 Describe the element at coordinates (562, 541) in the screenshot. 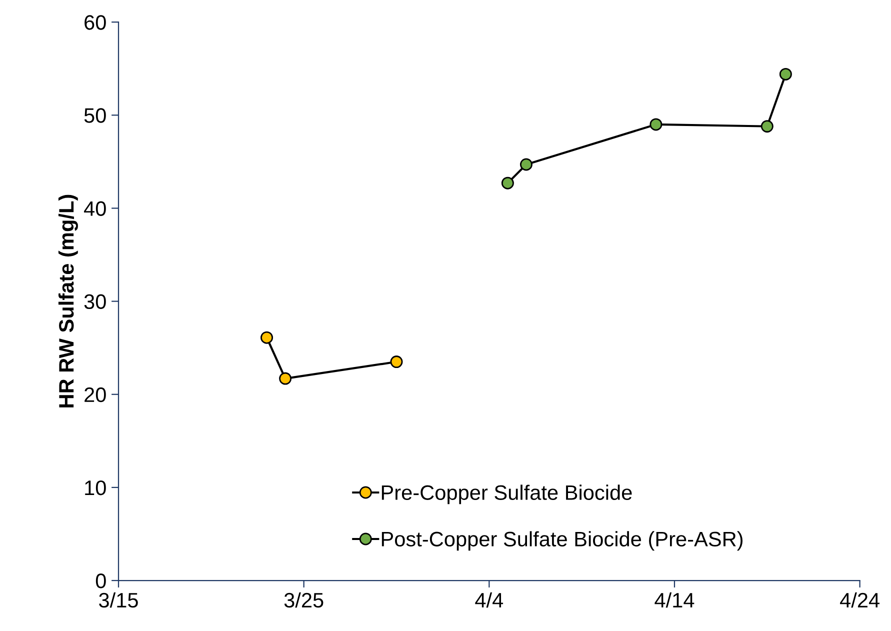

I see `legend-label: Post-Copper Sulfate Biocide (Pre-ASR)` at that location.